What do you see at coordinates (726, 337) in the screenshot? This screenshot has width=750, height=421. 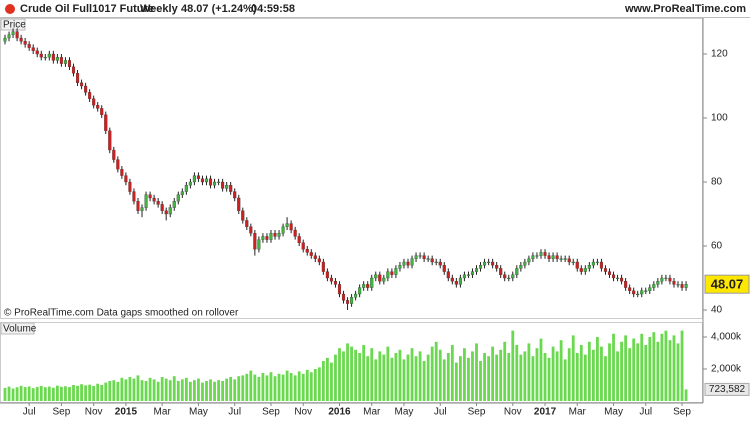 I see `volume-tick-label: 4,000k` at bounding box center [726, 337].